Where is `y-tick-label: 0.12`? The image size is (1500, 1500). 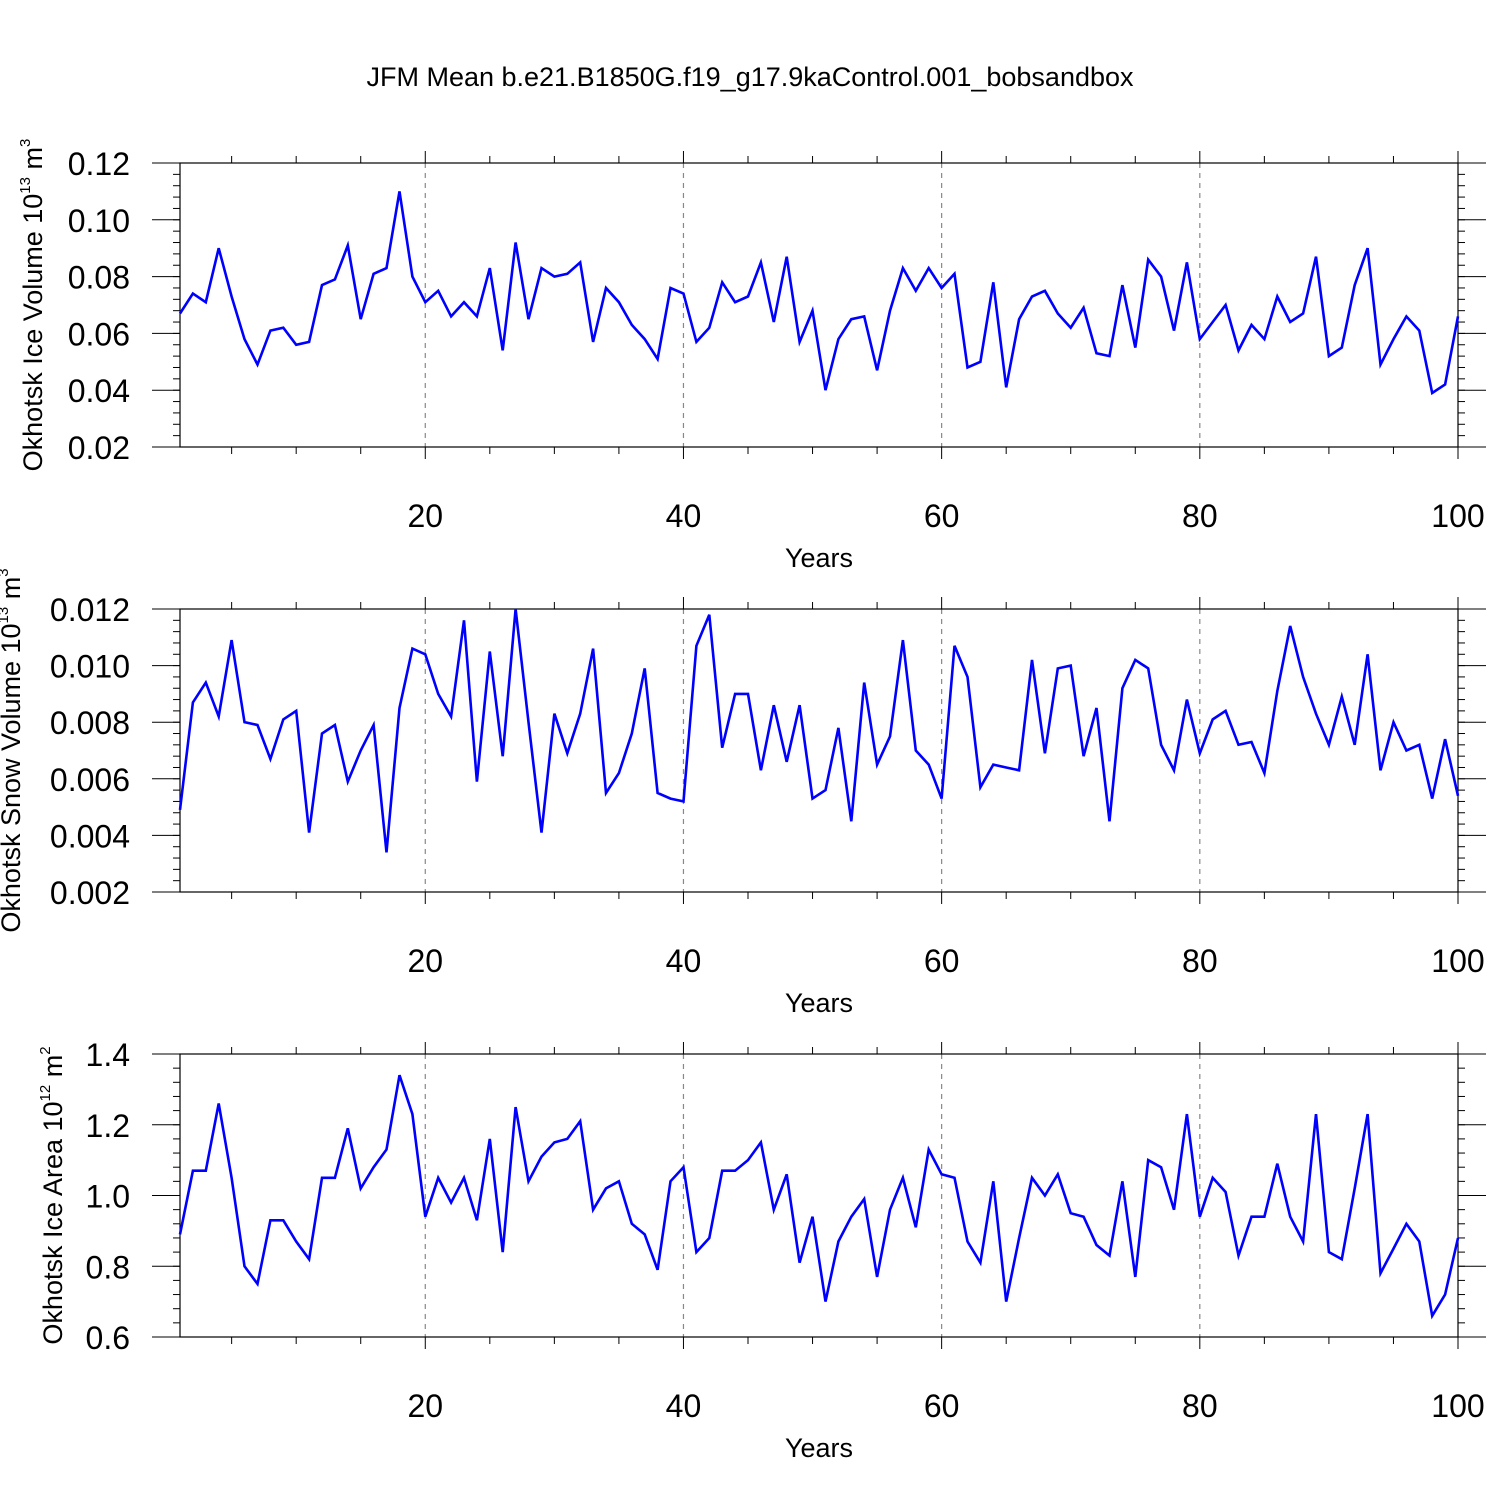
y-tick-label: 0.12 is located at coordinates (99, 164).